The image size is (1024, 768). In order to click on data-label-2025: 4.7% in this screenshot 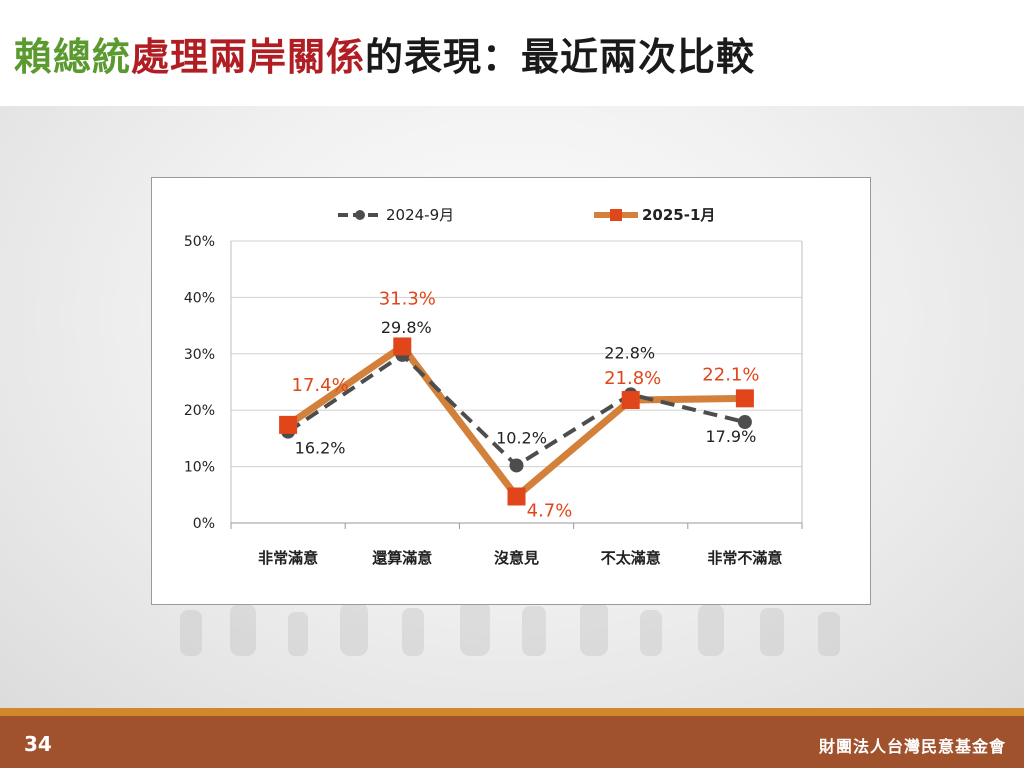, I will do `click(550, 510)`.